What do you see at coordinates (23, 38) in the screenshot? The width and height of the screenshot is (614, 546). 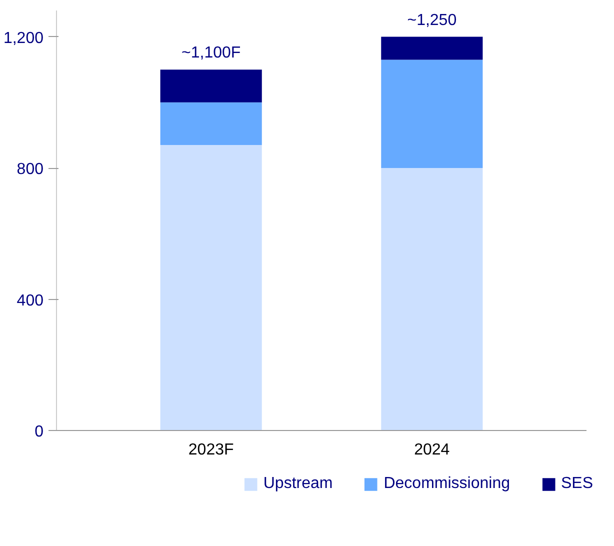 I see `y-tick-label: 1,200` at bounding box center [23, 38].